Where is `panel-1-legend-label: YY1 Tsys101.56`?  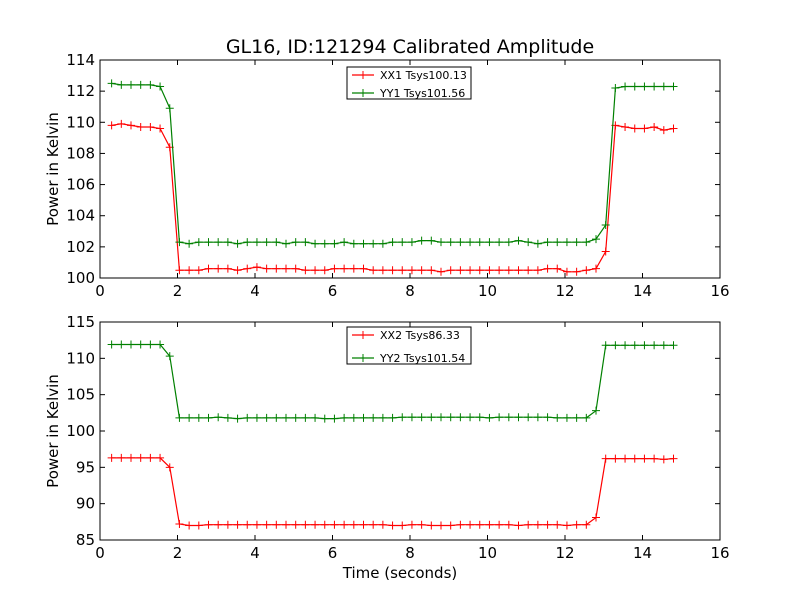 panel-1-legend-label: YY1 Tsys101.56 is located at coordinates (422, 93).